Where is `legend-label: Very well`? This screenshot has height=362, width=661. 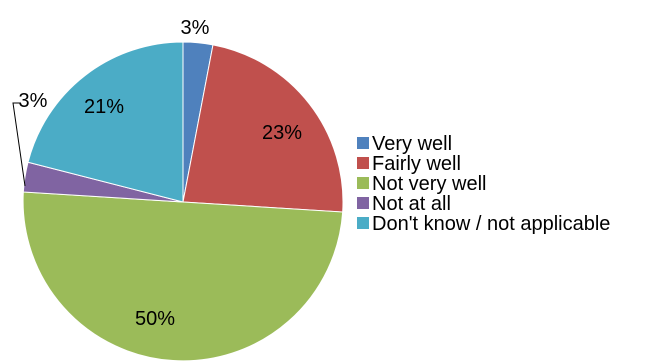 legend-label: Very well is located at coordinates (412, 144).